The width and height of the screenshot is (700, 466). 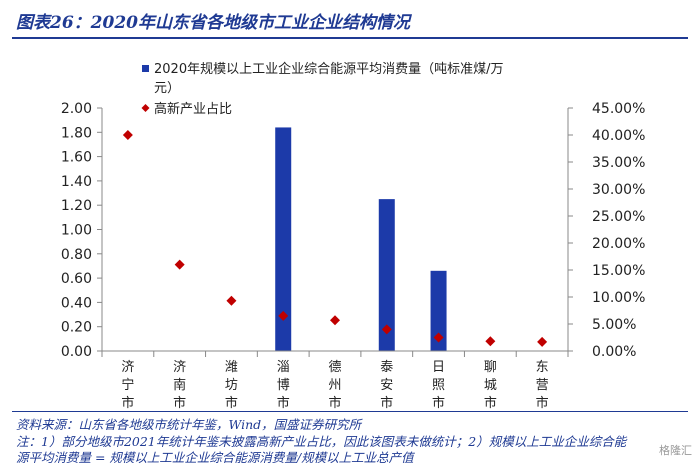 What do you see at coordinates (361, 239) in the screenshot?
I see `bar-series` at bounding box center [361, 239].